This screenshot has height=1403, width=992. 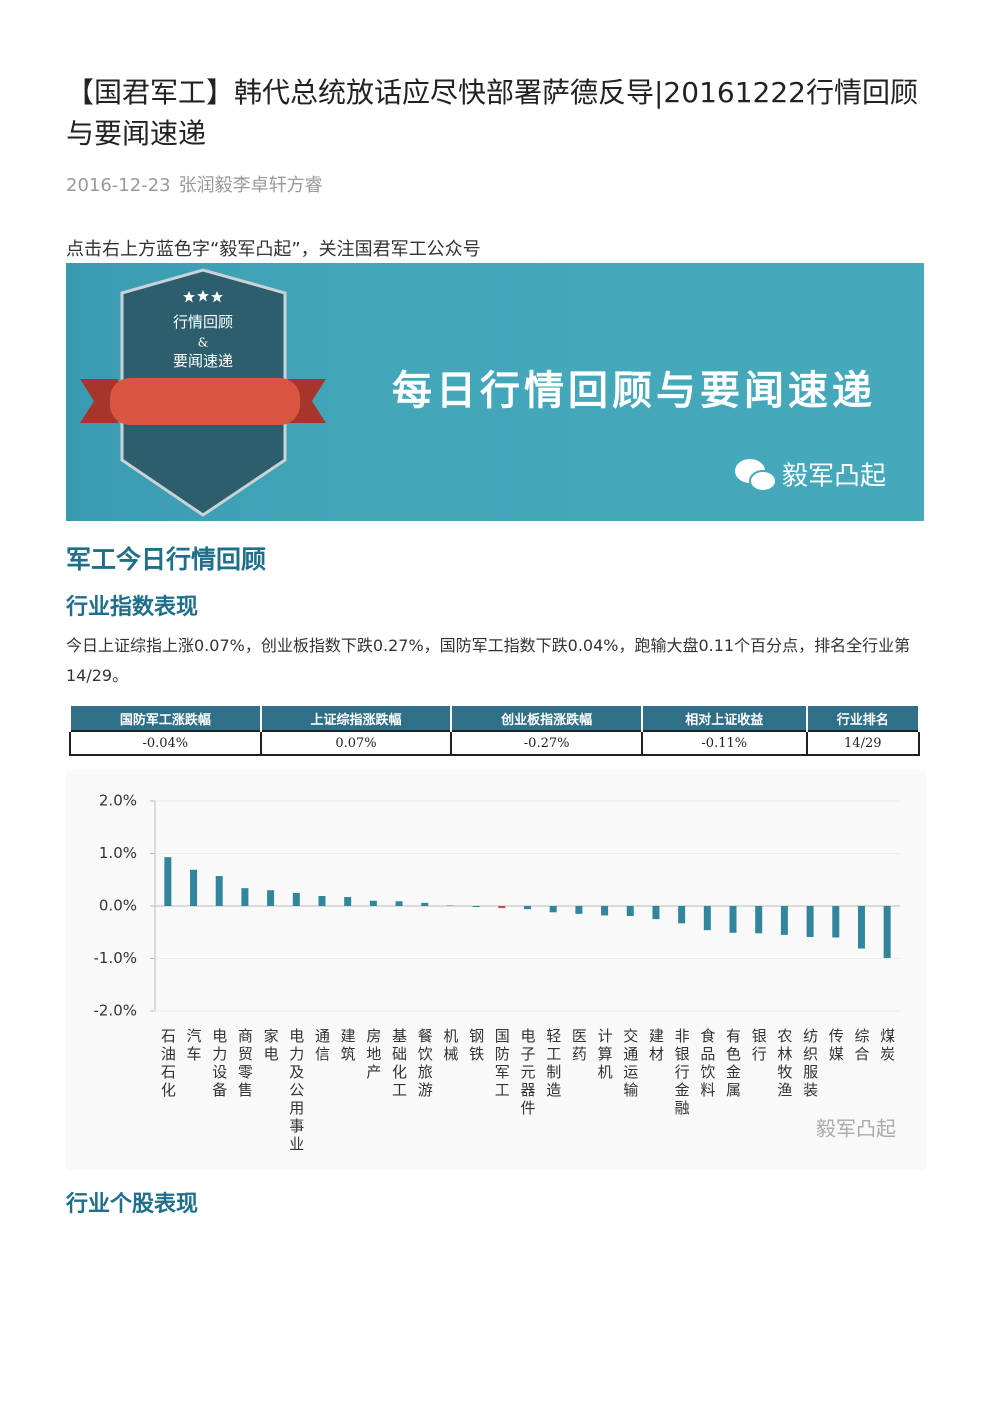 I want to click on x-tick-label: 非银行金融, so click(x=682, y=1073).